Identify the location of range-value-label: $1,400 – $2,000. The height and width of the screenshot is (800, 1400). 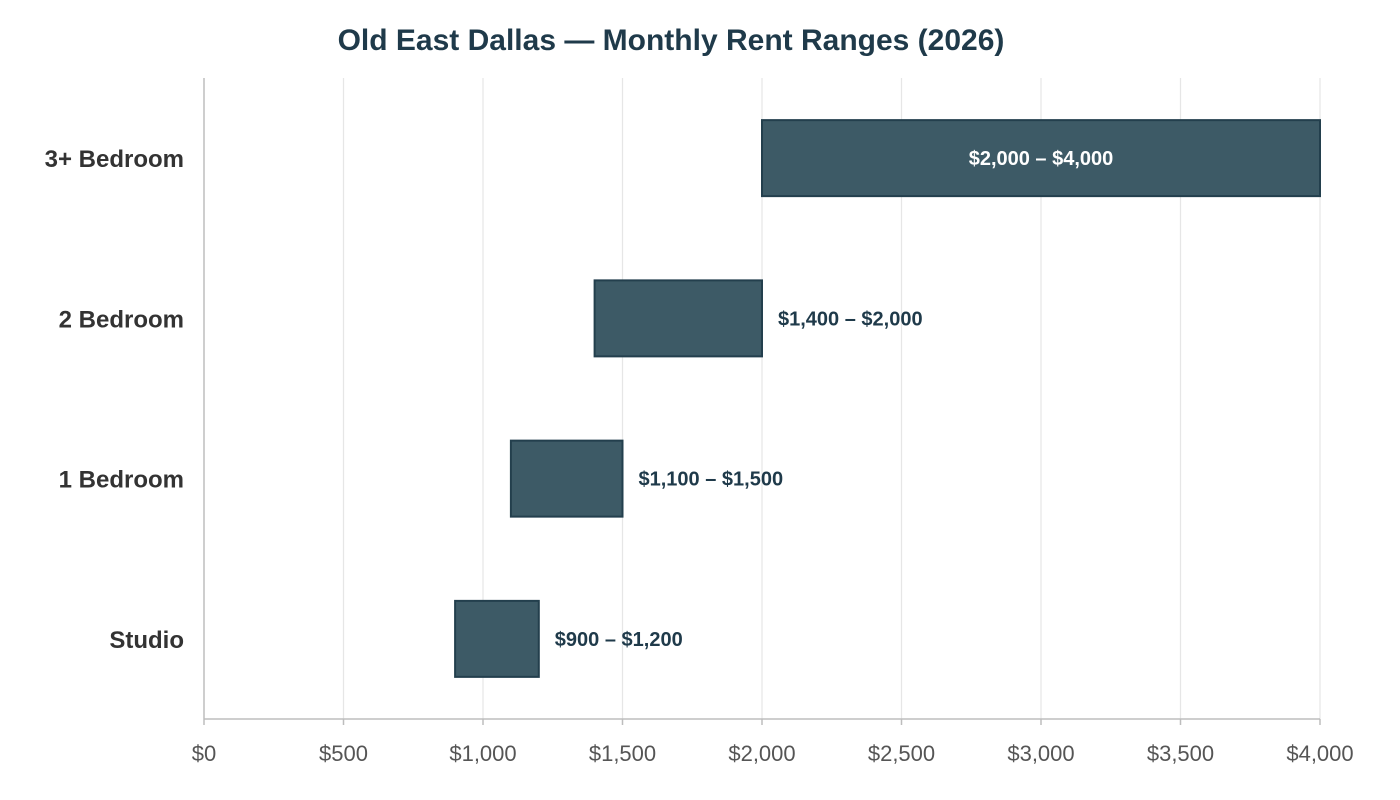
(850, 319).